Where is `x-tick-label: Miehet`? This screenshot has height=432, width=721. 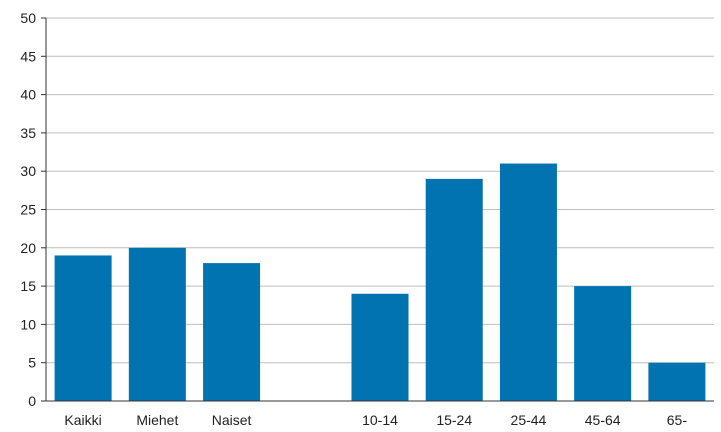
x-tick-label: Miehet is located at coordinates (157, 420).